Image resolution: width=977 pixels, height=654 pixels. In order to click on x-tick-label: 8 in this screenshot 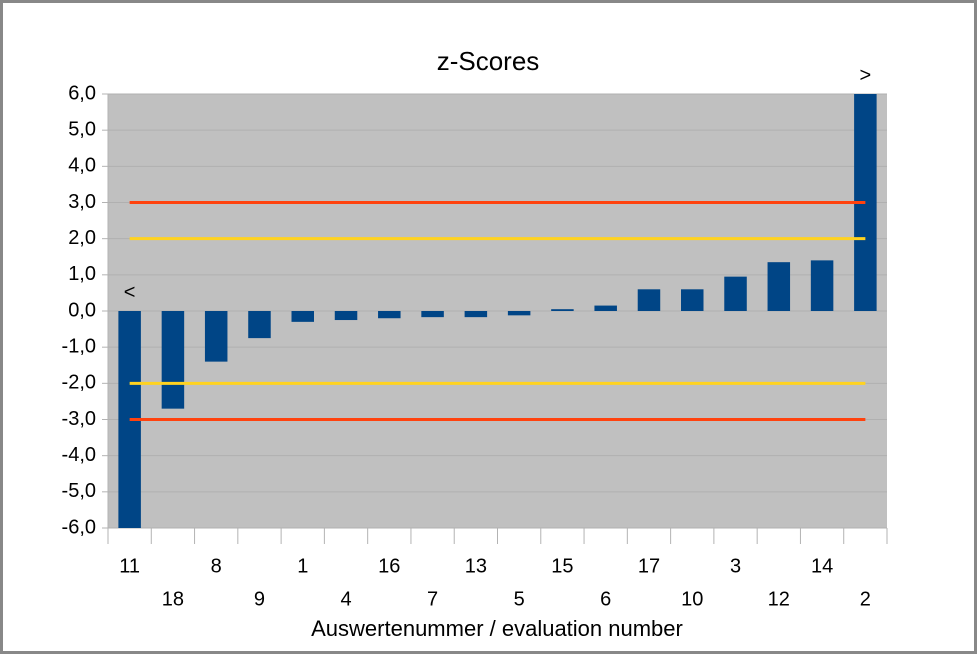, I will do `click(216, 566)`.